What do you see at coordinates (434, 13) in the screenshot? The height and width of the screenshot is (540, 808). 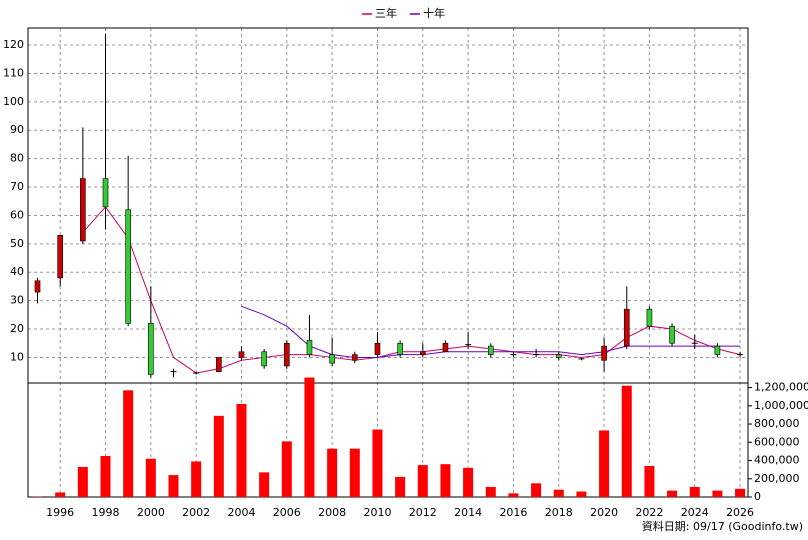 I see `legend-label: 十年` at bounding box center [434, 13].